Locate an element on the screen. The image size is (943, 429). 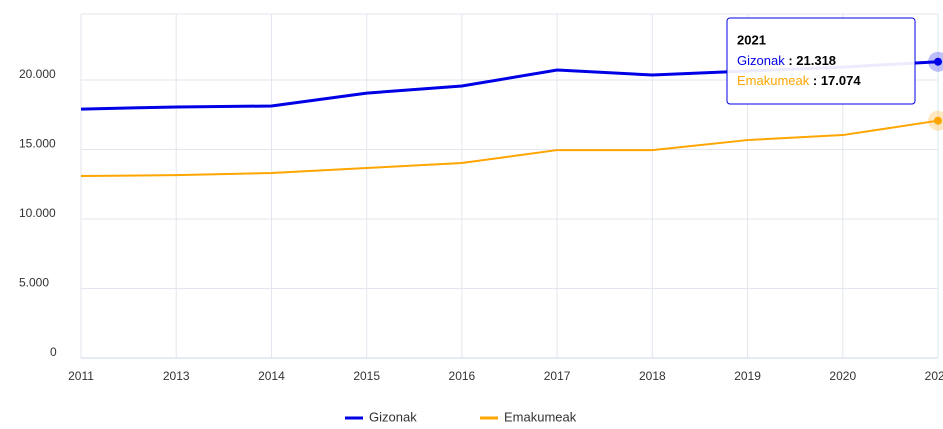
tooltip-line: Gizonak : 21.318 is located at coordinates (786, 60).